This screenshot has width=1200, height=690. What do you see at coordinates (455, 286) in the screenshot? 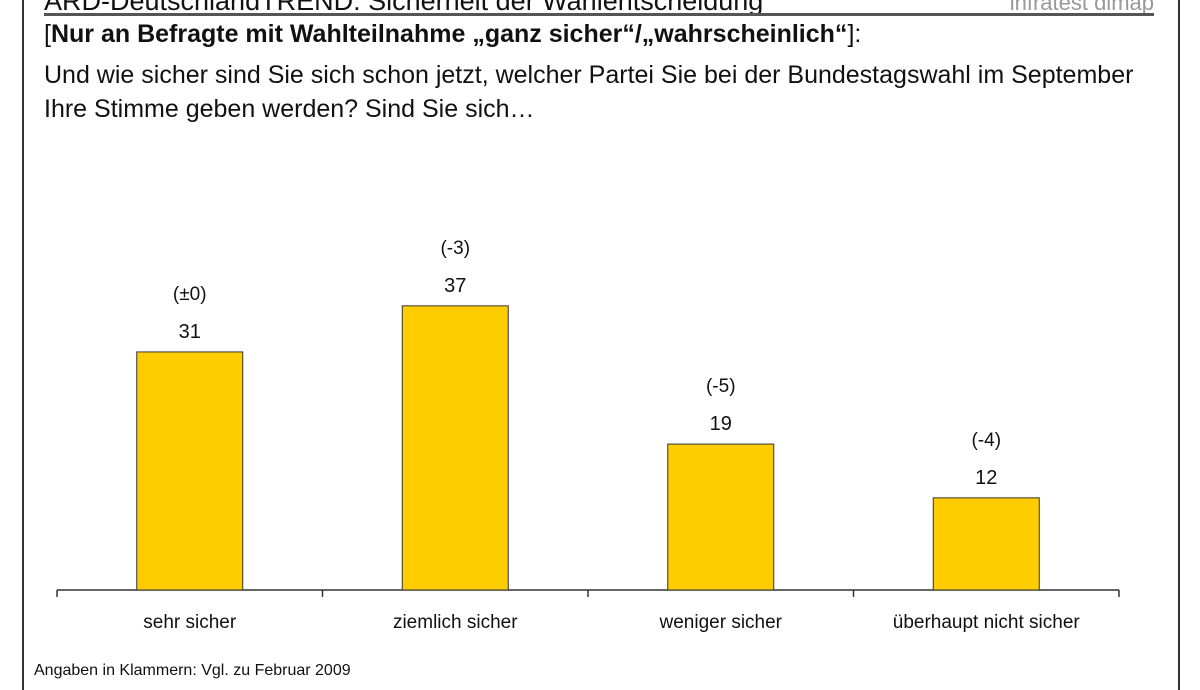
I see `data-label: 37` at bounding box center [455, 286].